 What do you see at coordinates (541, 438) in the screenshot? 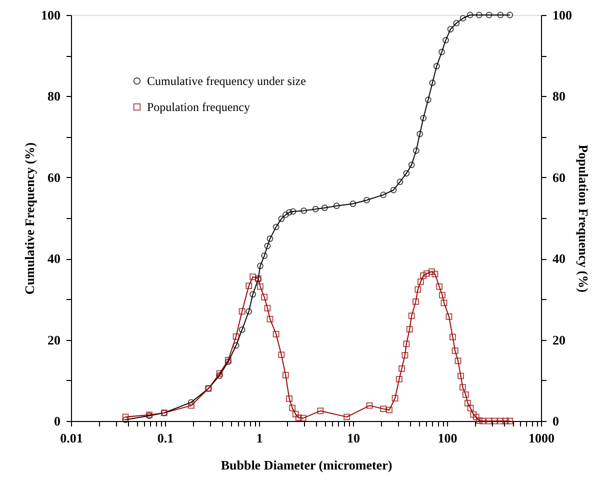
I see `x-tick-label: 1000` at bounding box center [541, 438].